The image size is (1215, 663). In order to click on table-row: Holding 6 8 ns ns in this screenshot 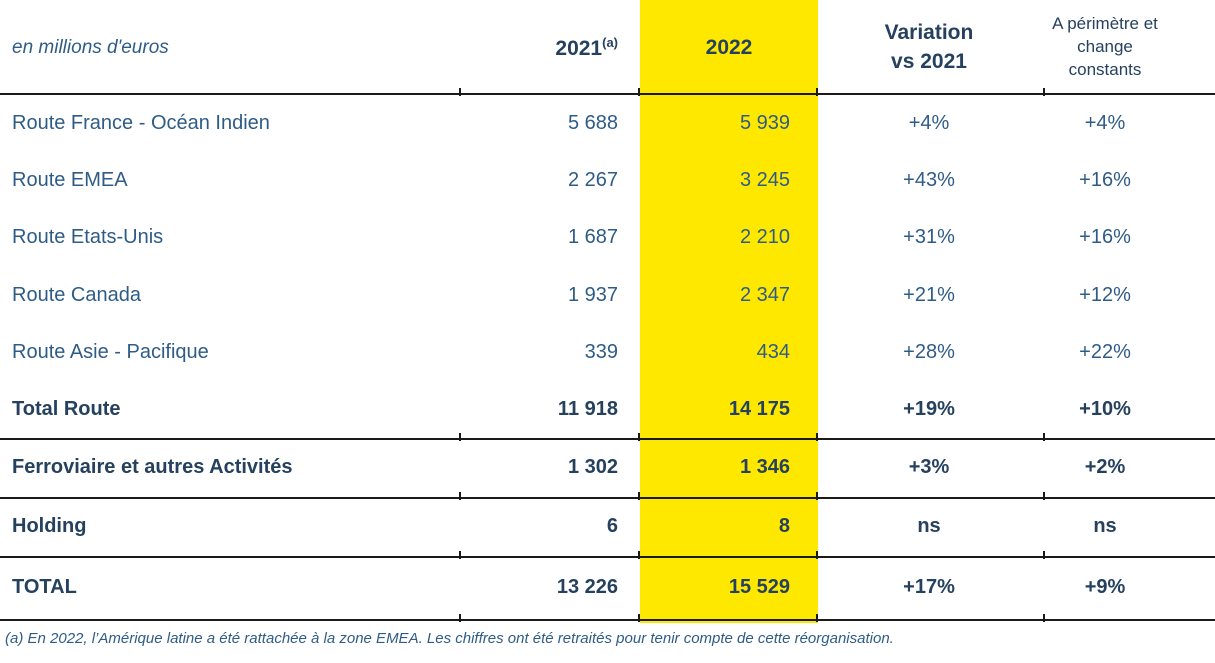, I will do `click(607, 526)`.